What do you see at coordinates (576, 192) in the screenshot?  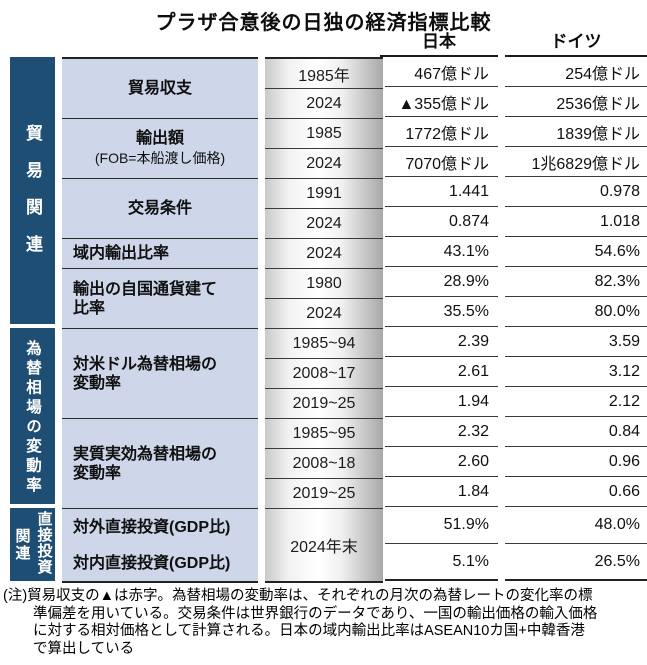 I see `value-cell-germany: 0.978` at bounding box center [576, 192].